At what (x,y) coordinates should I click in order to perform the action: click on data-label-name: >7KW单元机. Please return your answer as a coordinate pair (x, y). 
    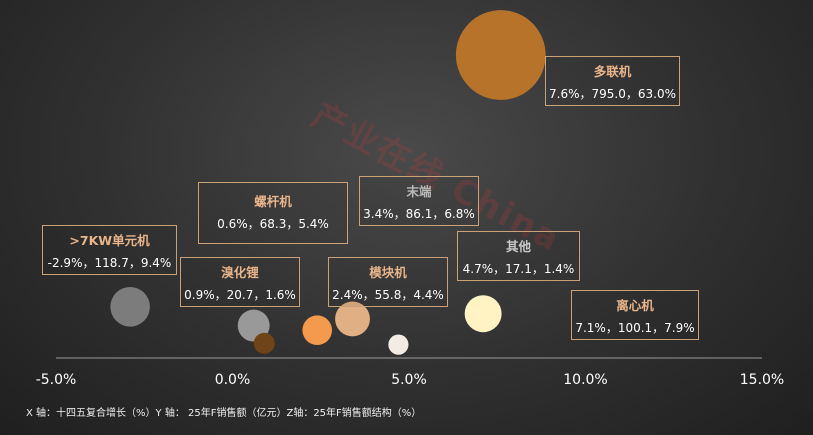
    Looking at the image, I should click on (109, 240).